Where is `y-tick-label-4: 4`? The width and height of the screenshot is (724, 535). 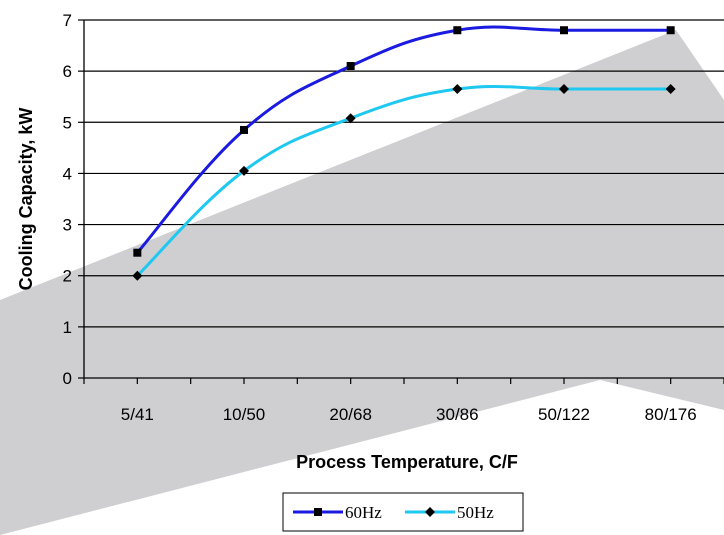 y-tick-label-4: 4 is located at coordinates (67, 173).